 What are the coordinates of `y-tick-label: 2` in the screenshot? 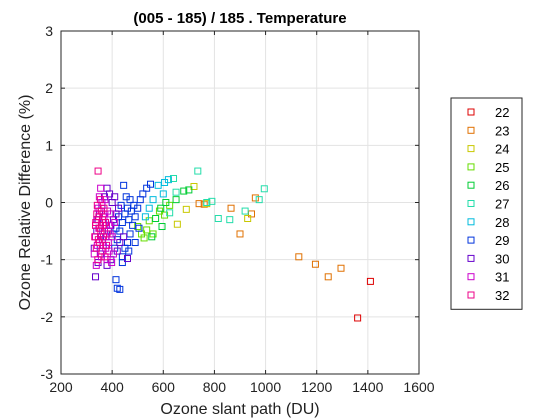 It's located at (49, 88).